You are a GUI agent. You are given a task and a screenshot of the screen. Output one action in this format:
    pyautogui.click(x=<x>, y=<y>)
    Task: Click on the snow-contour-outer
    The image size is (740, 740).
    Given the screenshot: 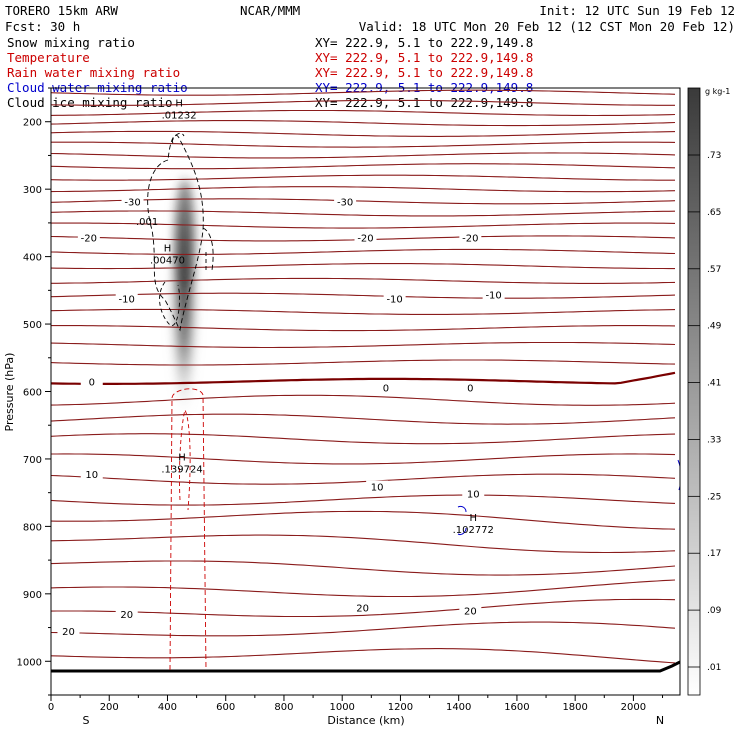 What is the action you would take?
    pyautogui.click(x=175, y=233)
    